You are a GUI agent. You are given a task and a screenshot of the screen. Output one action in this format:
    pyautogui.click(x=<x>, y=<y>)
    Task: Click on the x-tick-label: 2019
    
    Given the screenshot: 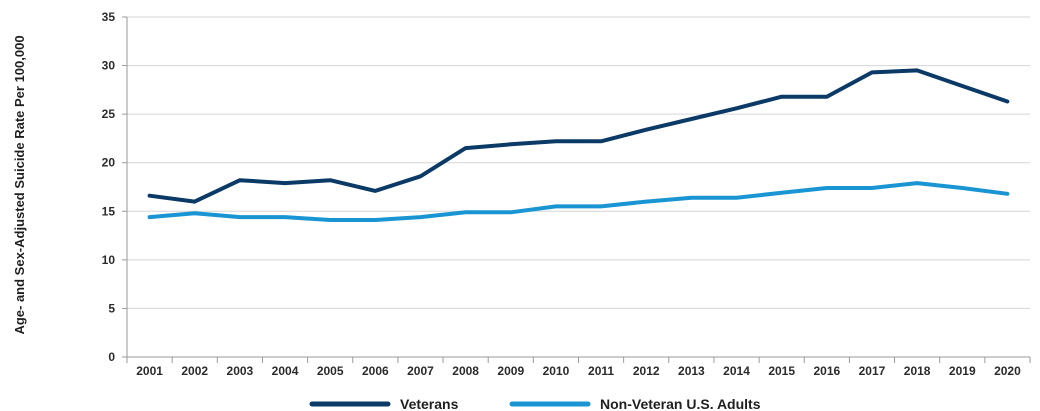 What is the action you would take?
    pyautogui.click(x=962, y=371)
    